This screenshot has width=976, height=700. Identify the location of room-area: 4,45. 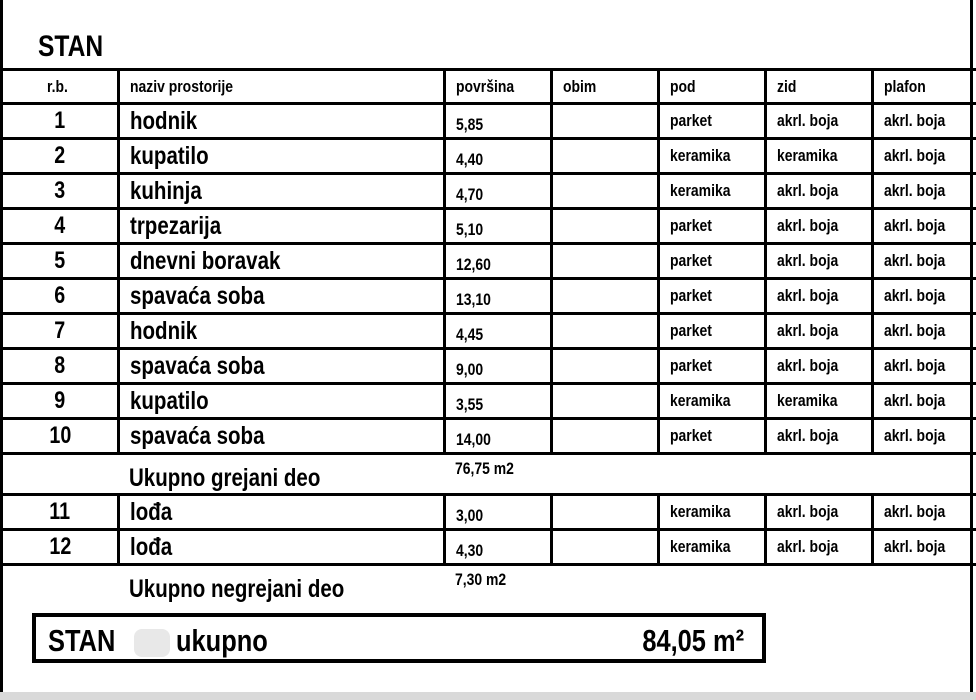
(498, 331).